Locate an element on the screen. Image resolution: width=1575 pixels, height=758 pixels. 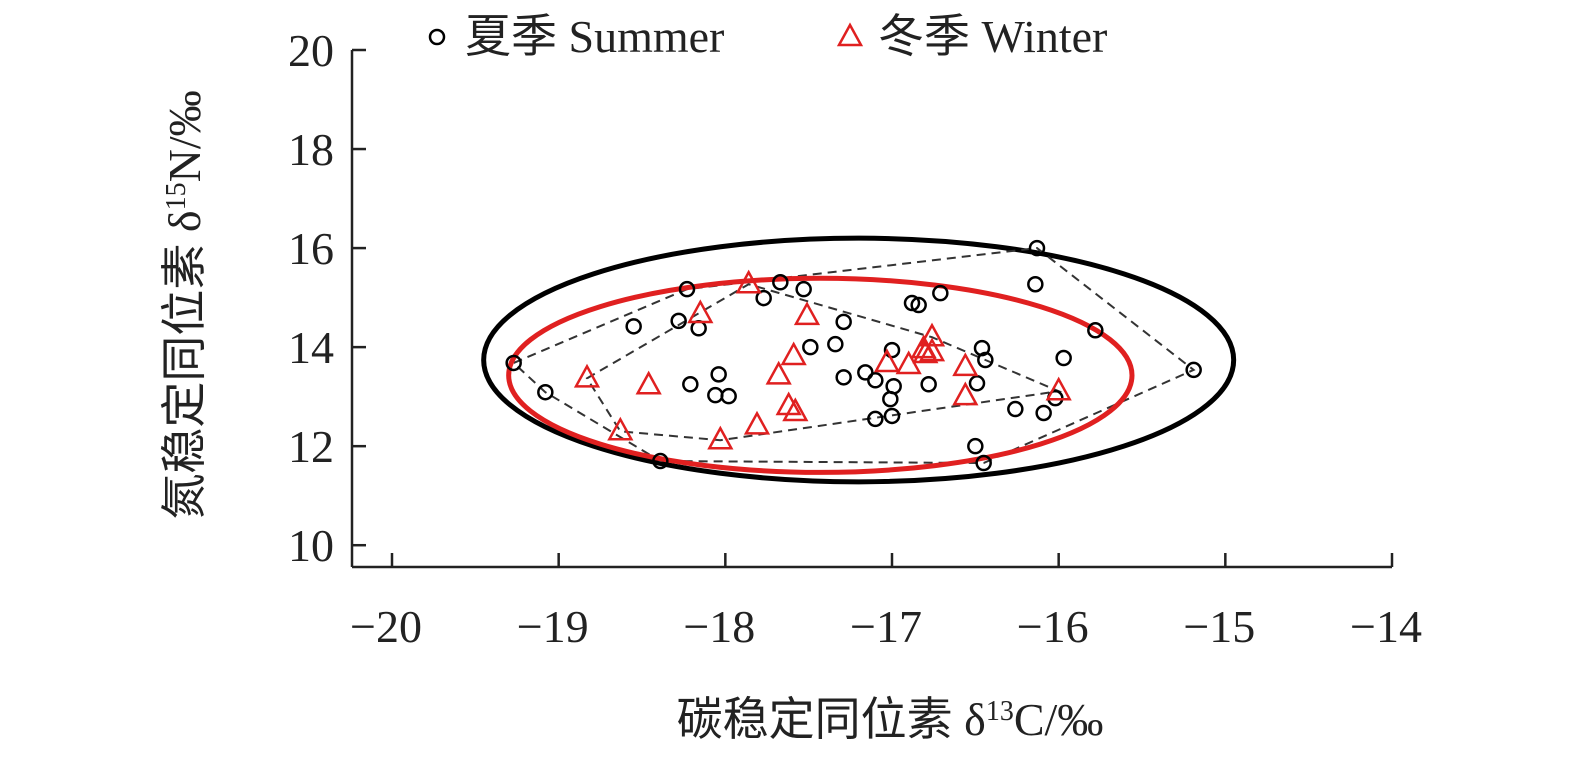
legend-label: 夏季 Summer is located at coordinates (594, 36).